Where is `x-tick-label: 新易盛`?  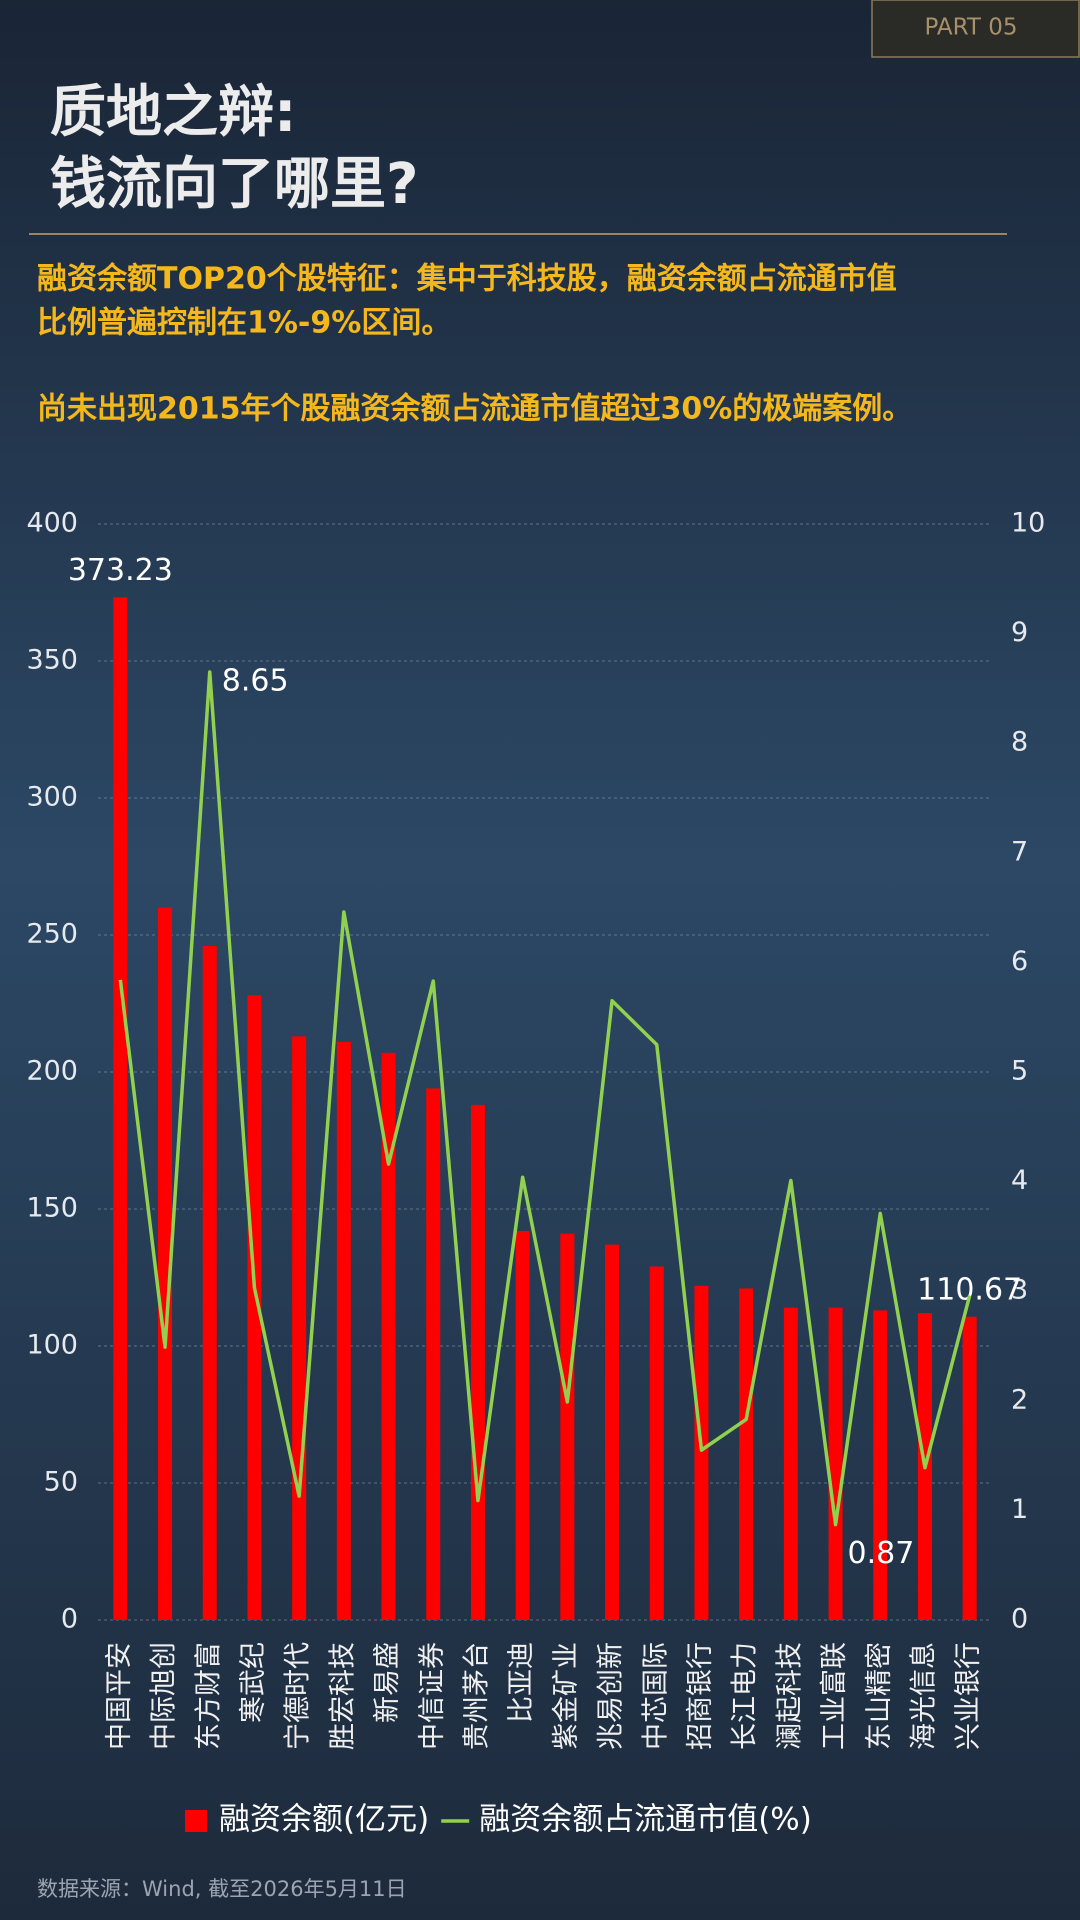
x-tick-label: 新易盛 is located at coordinates (387, 1682).